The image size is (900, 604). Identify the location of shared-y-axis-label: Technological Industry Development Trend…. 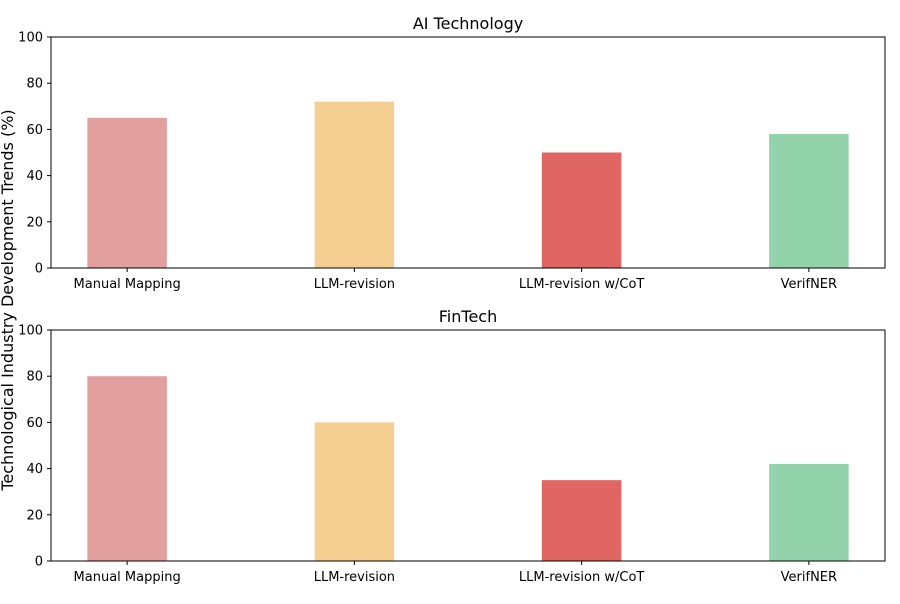
(8, 300).